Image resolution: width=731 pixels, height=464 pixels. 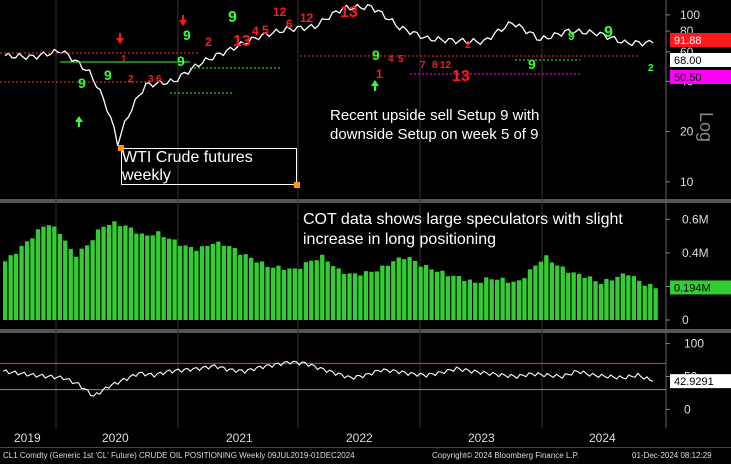 I want to click on support-value-box, so click(x=700, y=77).